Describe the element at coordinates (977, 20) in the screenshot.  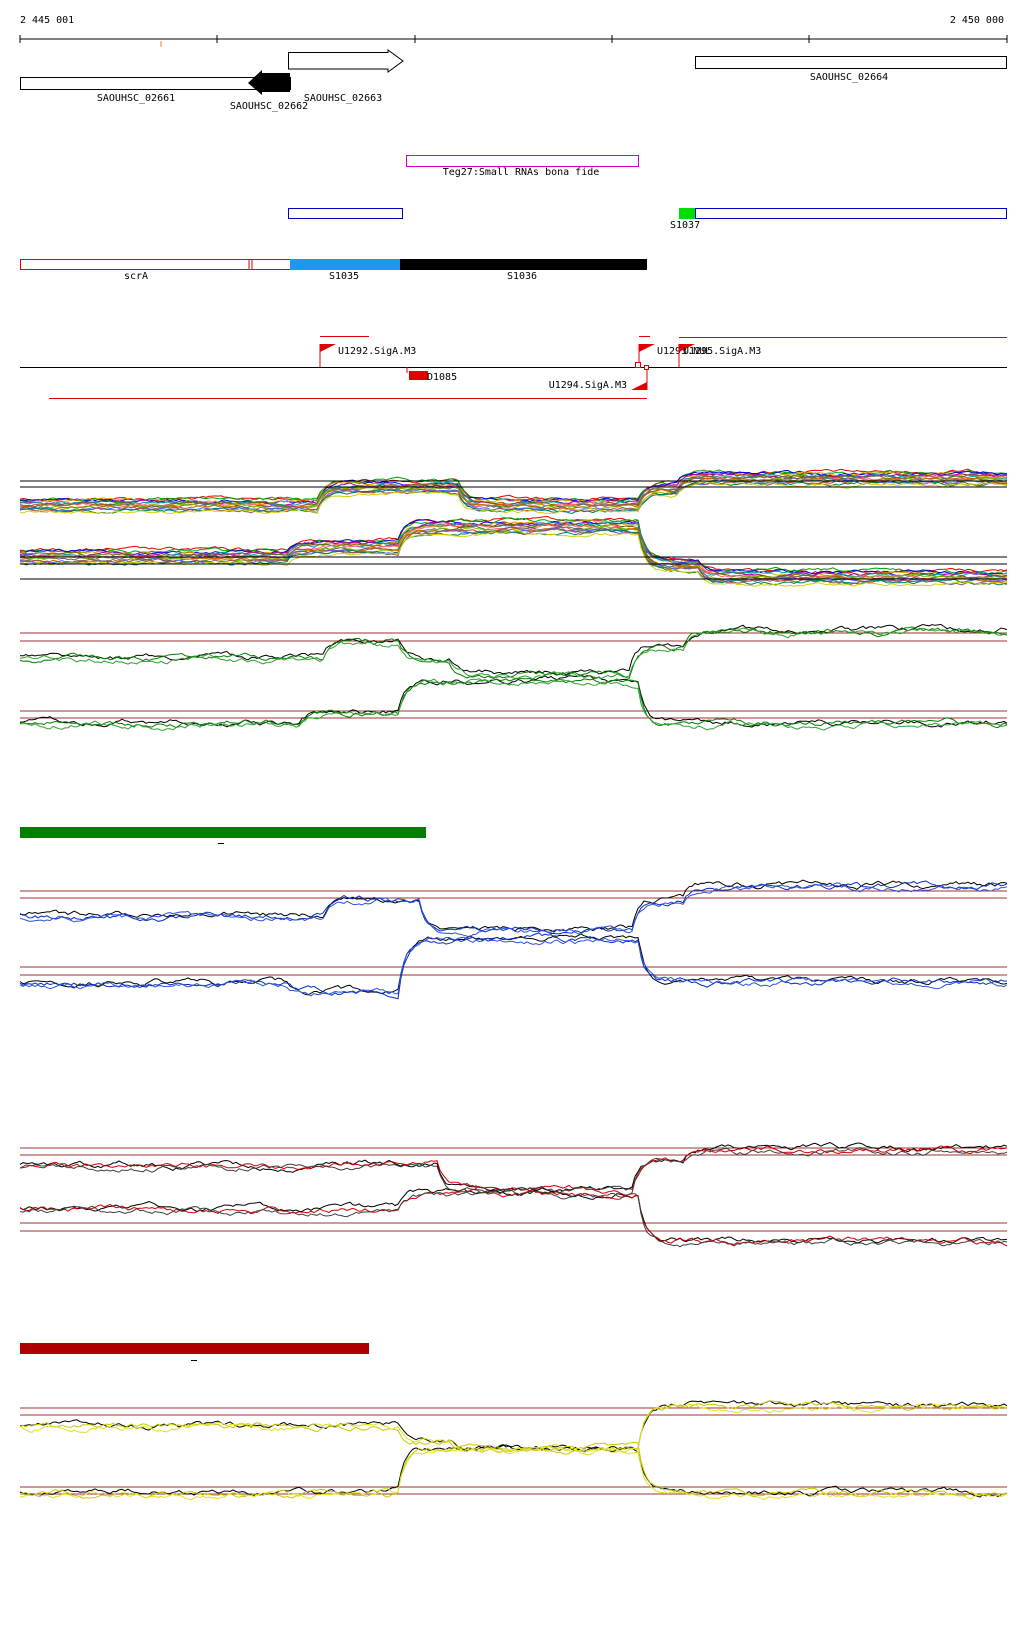
I see `ruler-end: 2 450 000` at that location.